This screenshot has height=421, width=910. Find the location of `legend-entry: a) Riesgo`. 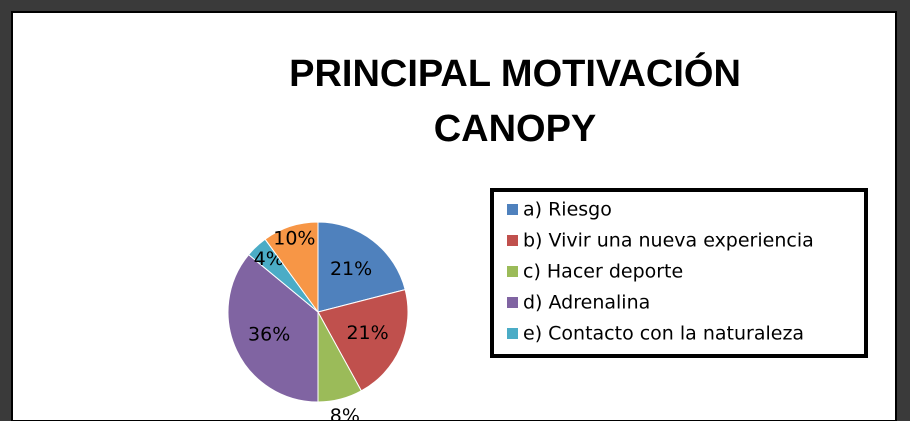

legend-entry: a) Riesgo is located at coordinates (567, 210).